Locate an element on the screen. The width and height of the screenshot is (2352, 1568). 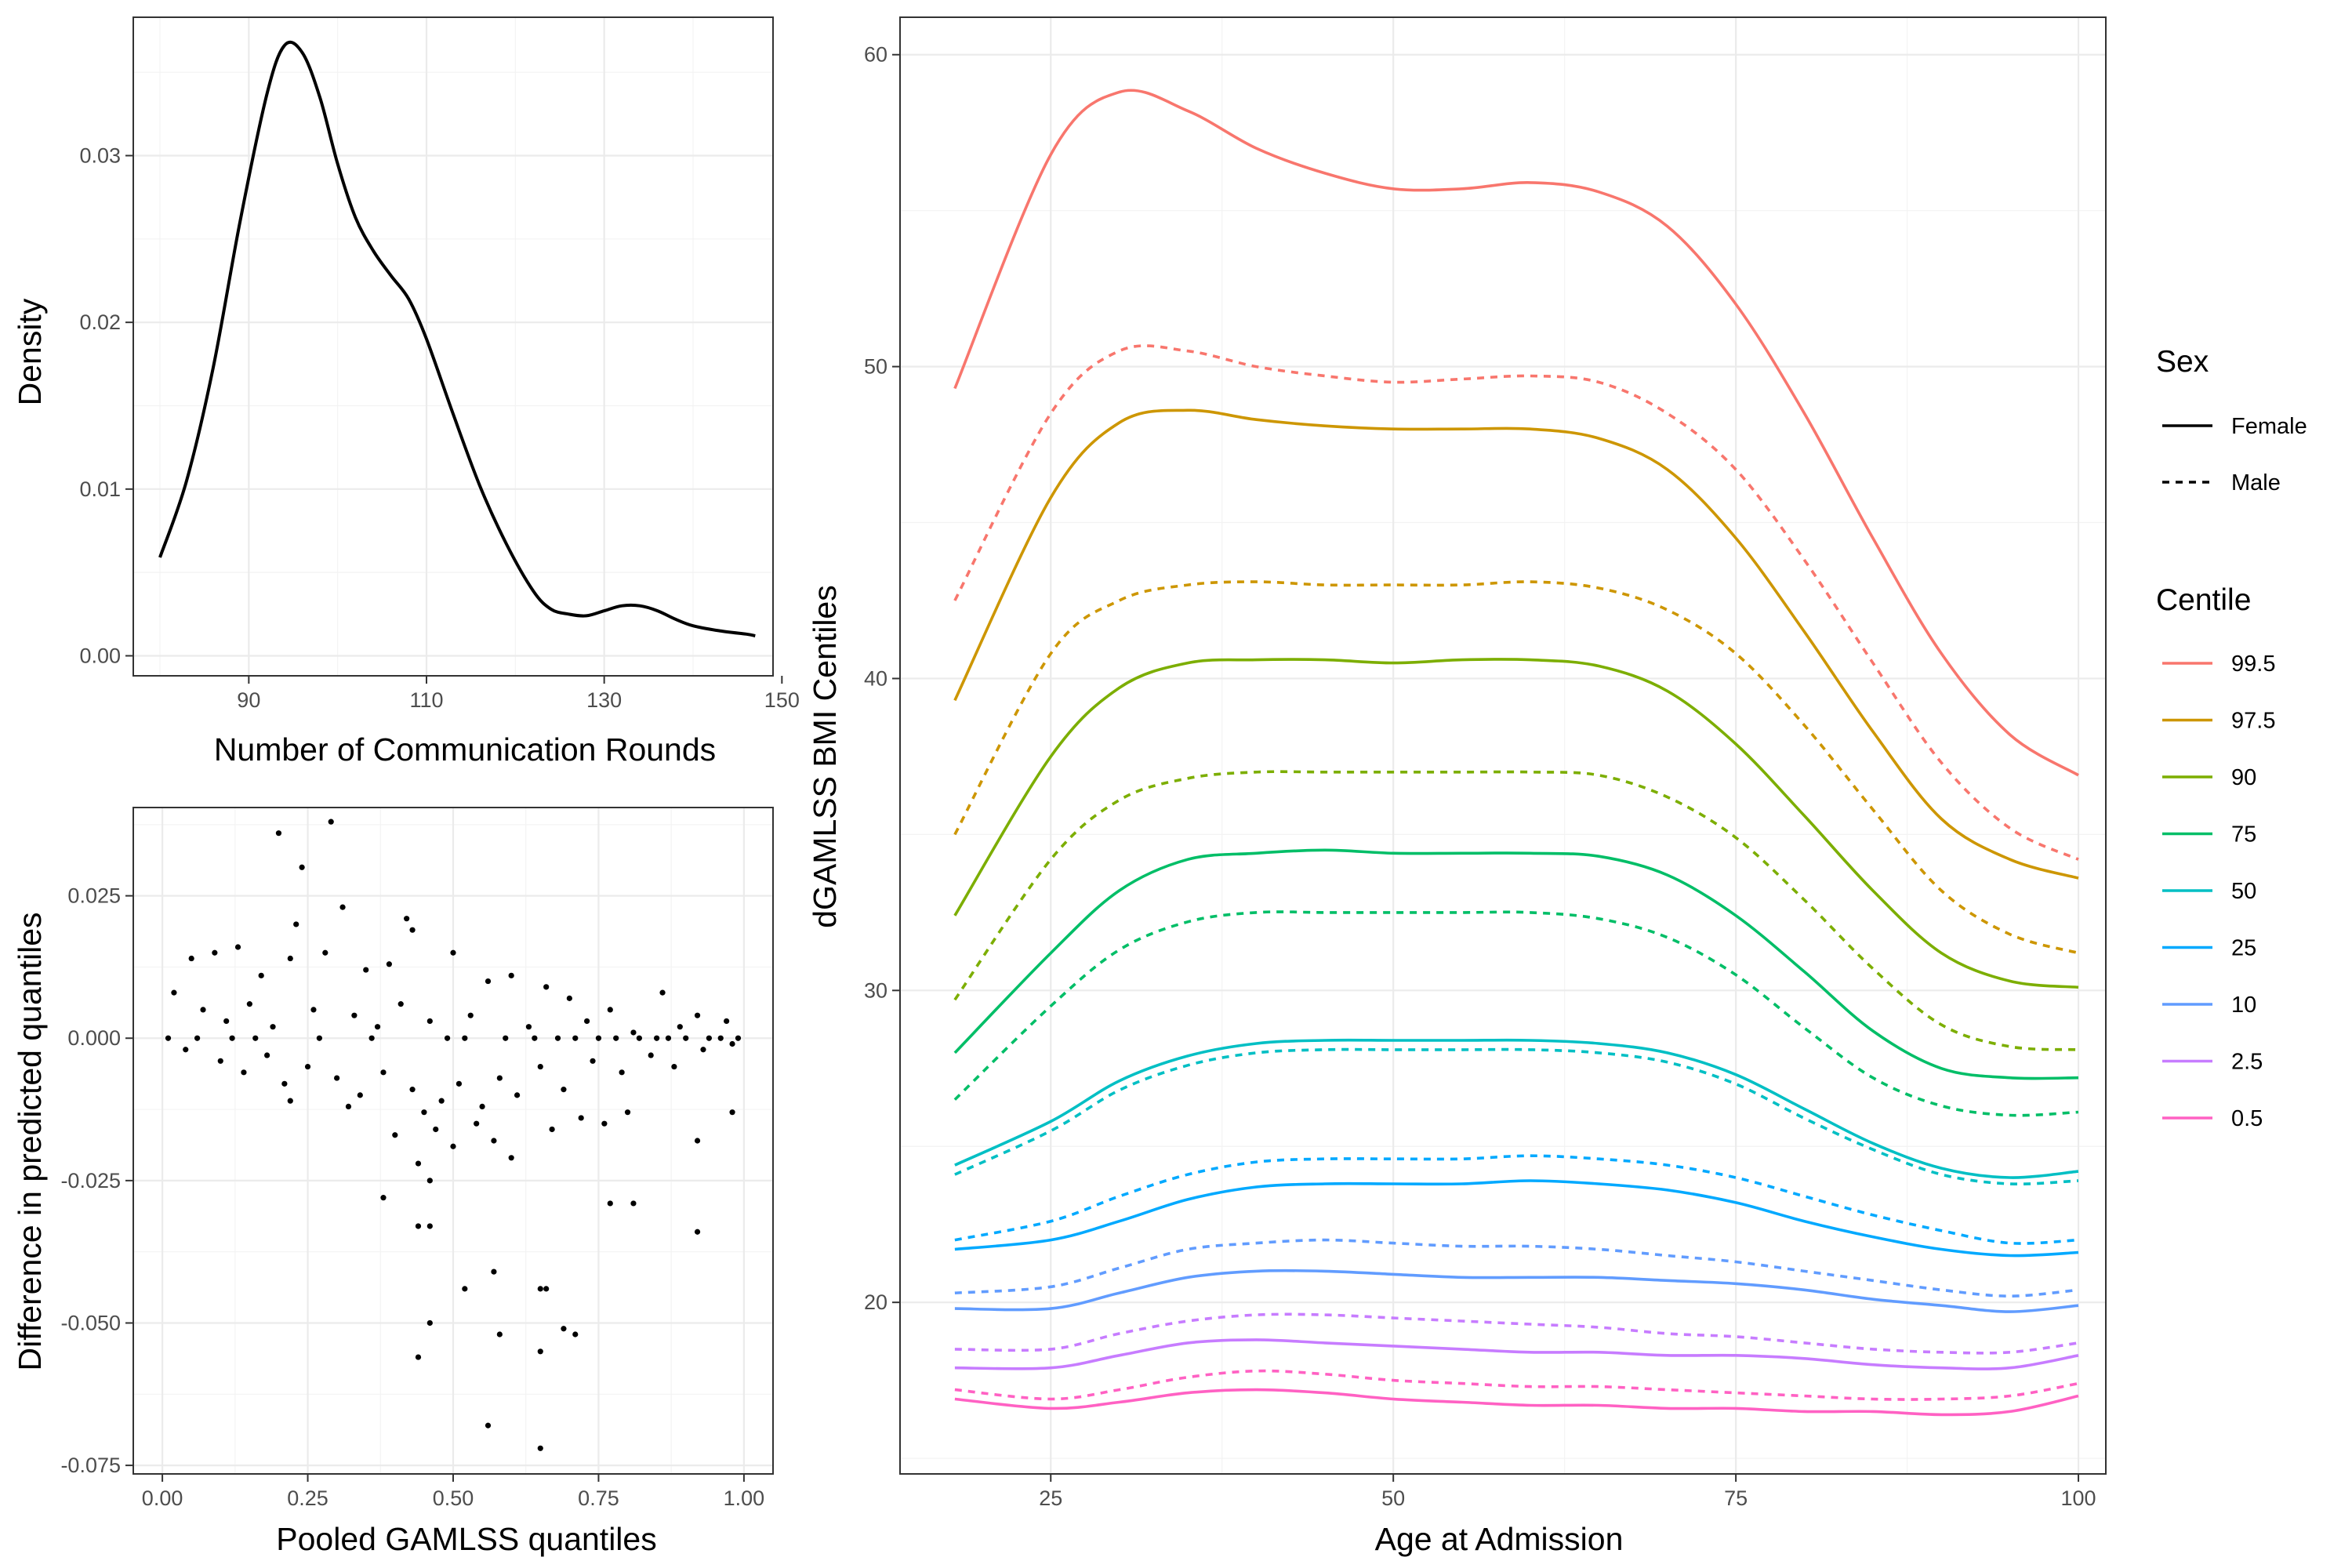
legend-centile-label: 99.5 is located at coordinates (2253, 664).